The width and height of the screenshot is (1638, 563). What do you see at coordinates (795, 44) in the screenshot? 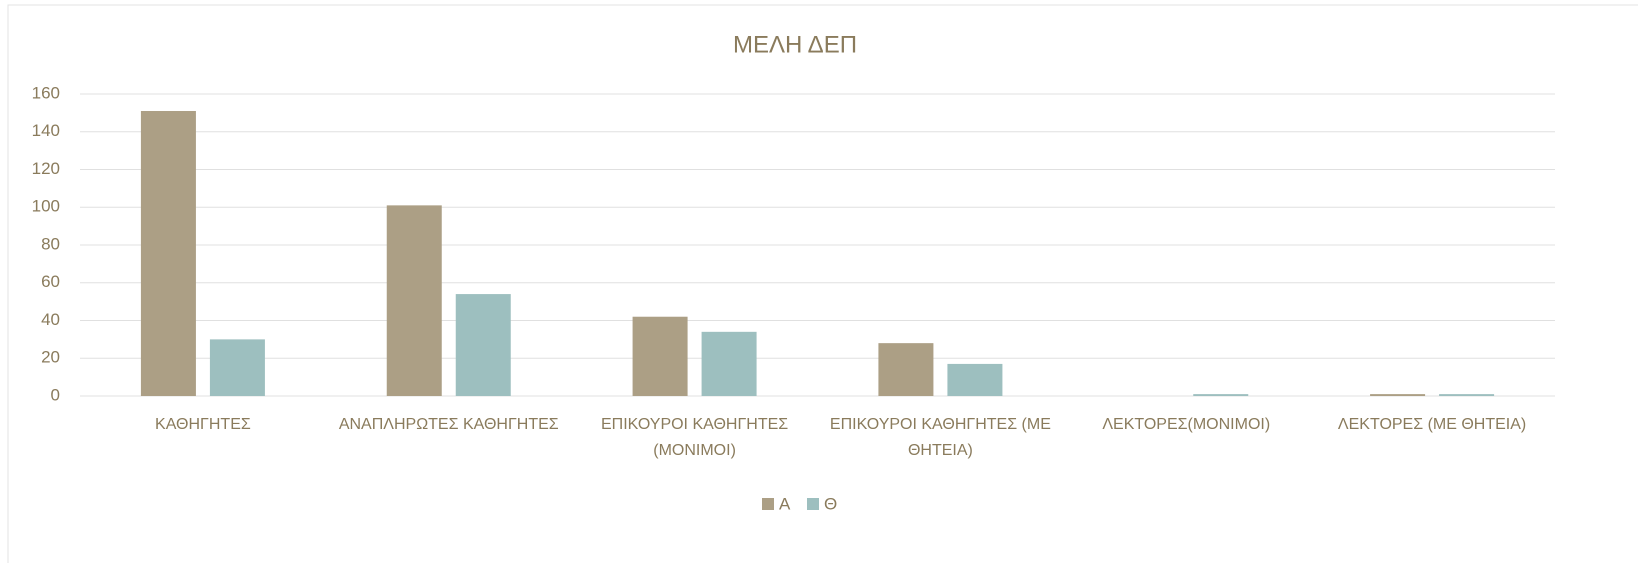
I see `chart-title: ΜΕΛΗ ΔΕΠ` at bounding box center [795, 44].